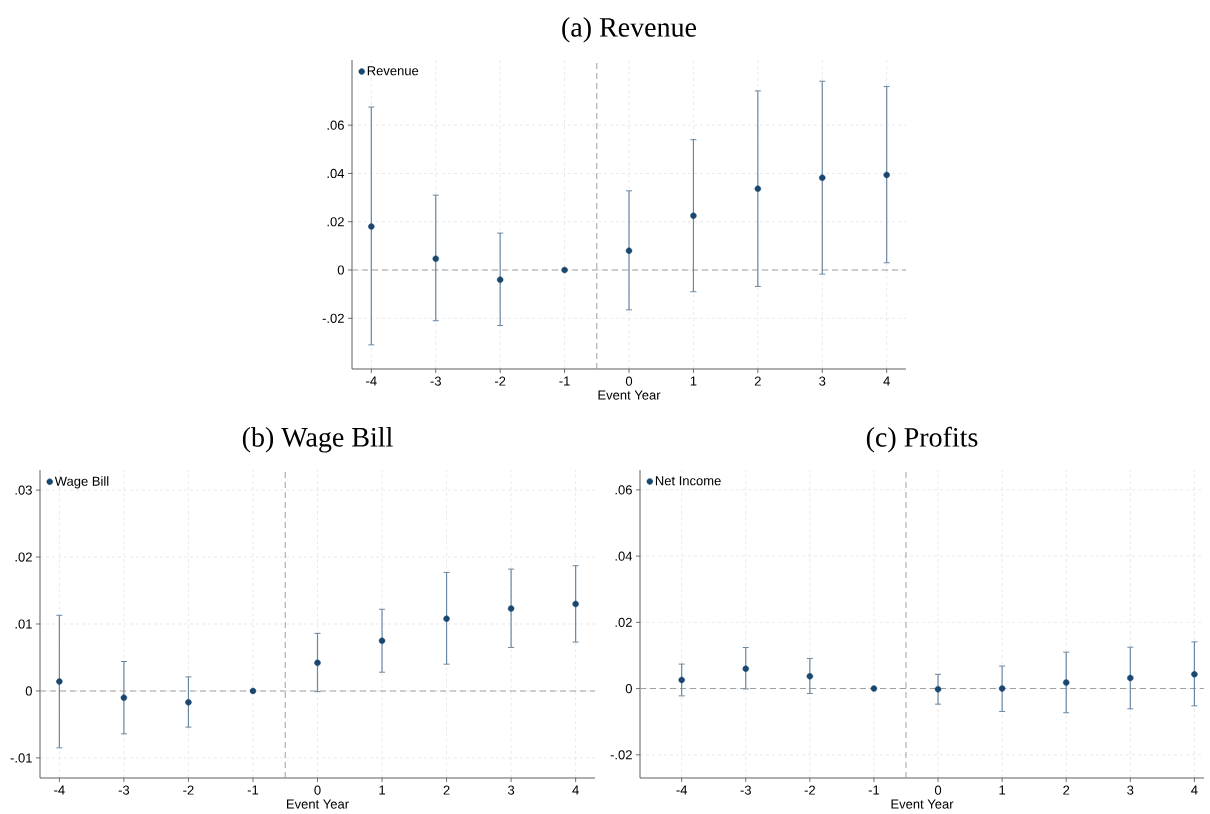 This screenshot has width=1210, height=814. Describe the element at coordinates (688, 481) in the screenshot. I see `legend-label: Net Income` at that location.